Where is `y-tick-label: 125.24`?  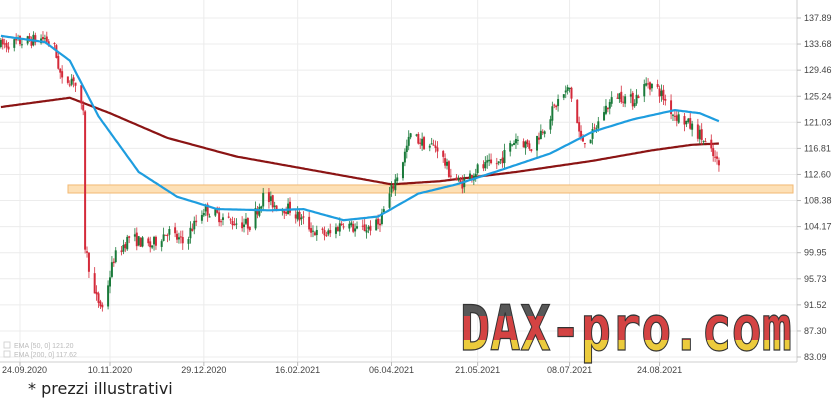 y-tick-label: 125.24 is located at coordinates (818, 96).